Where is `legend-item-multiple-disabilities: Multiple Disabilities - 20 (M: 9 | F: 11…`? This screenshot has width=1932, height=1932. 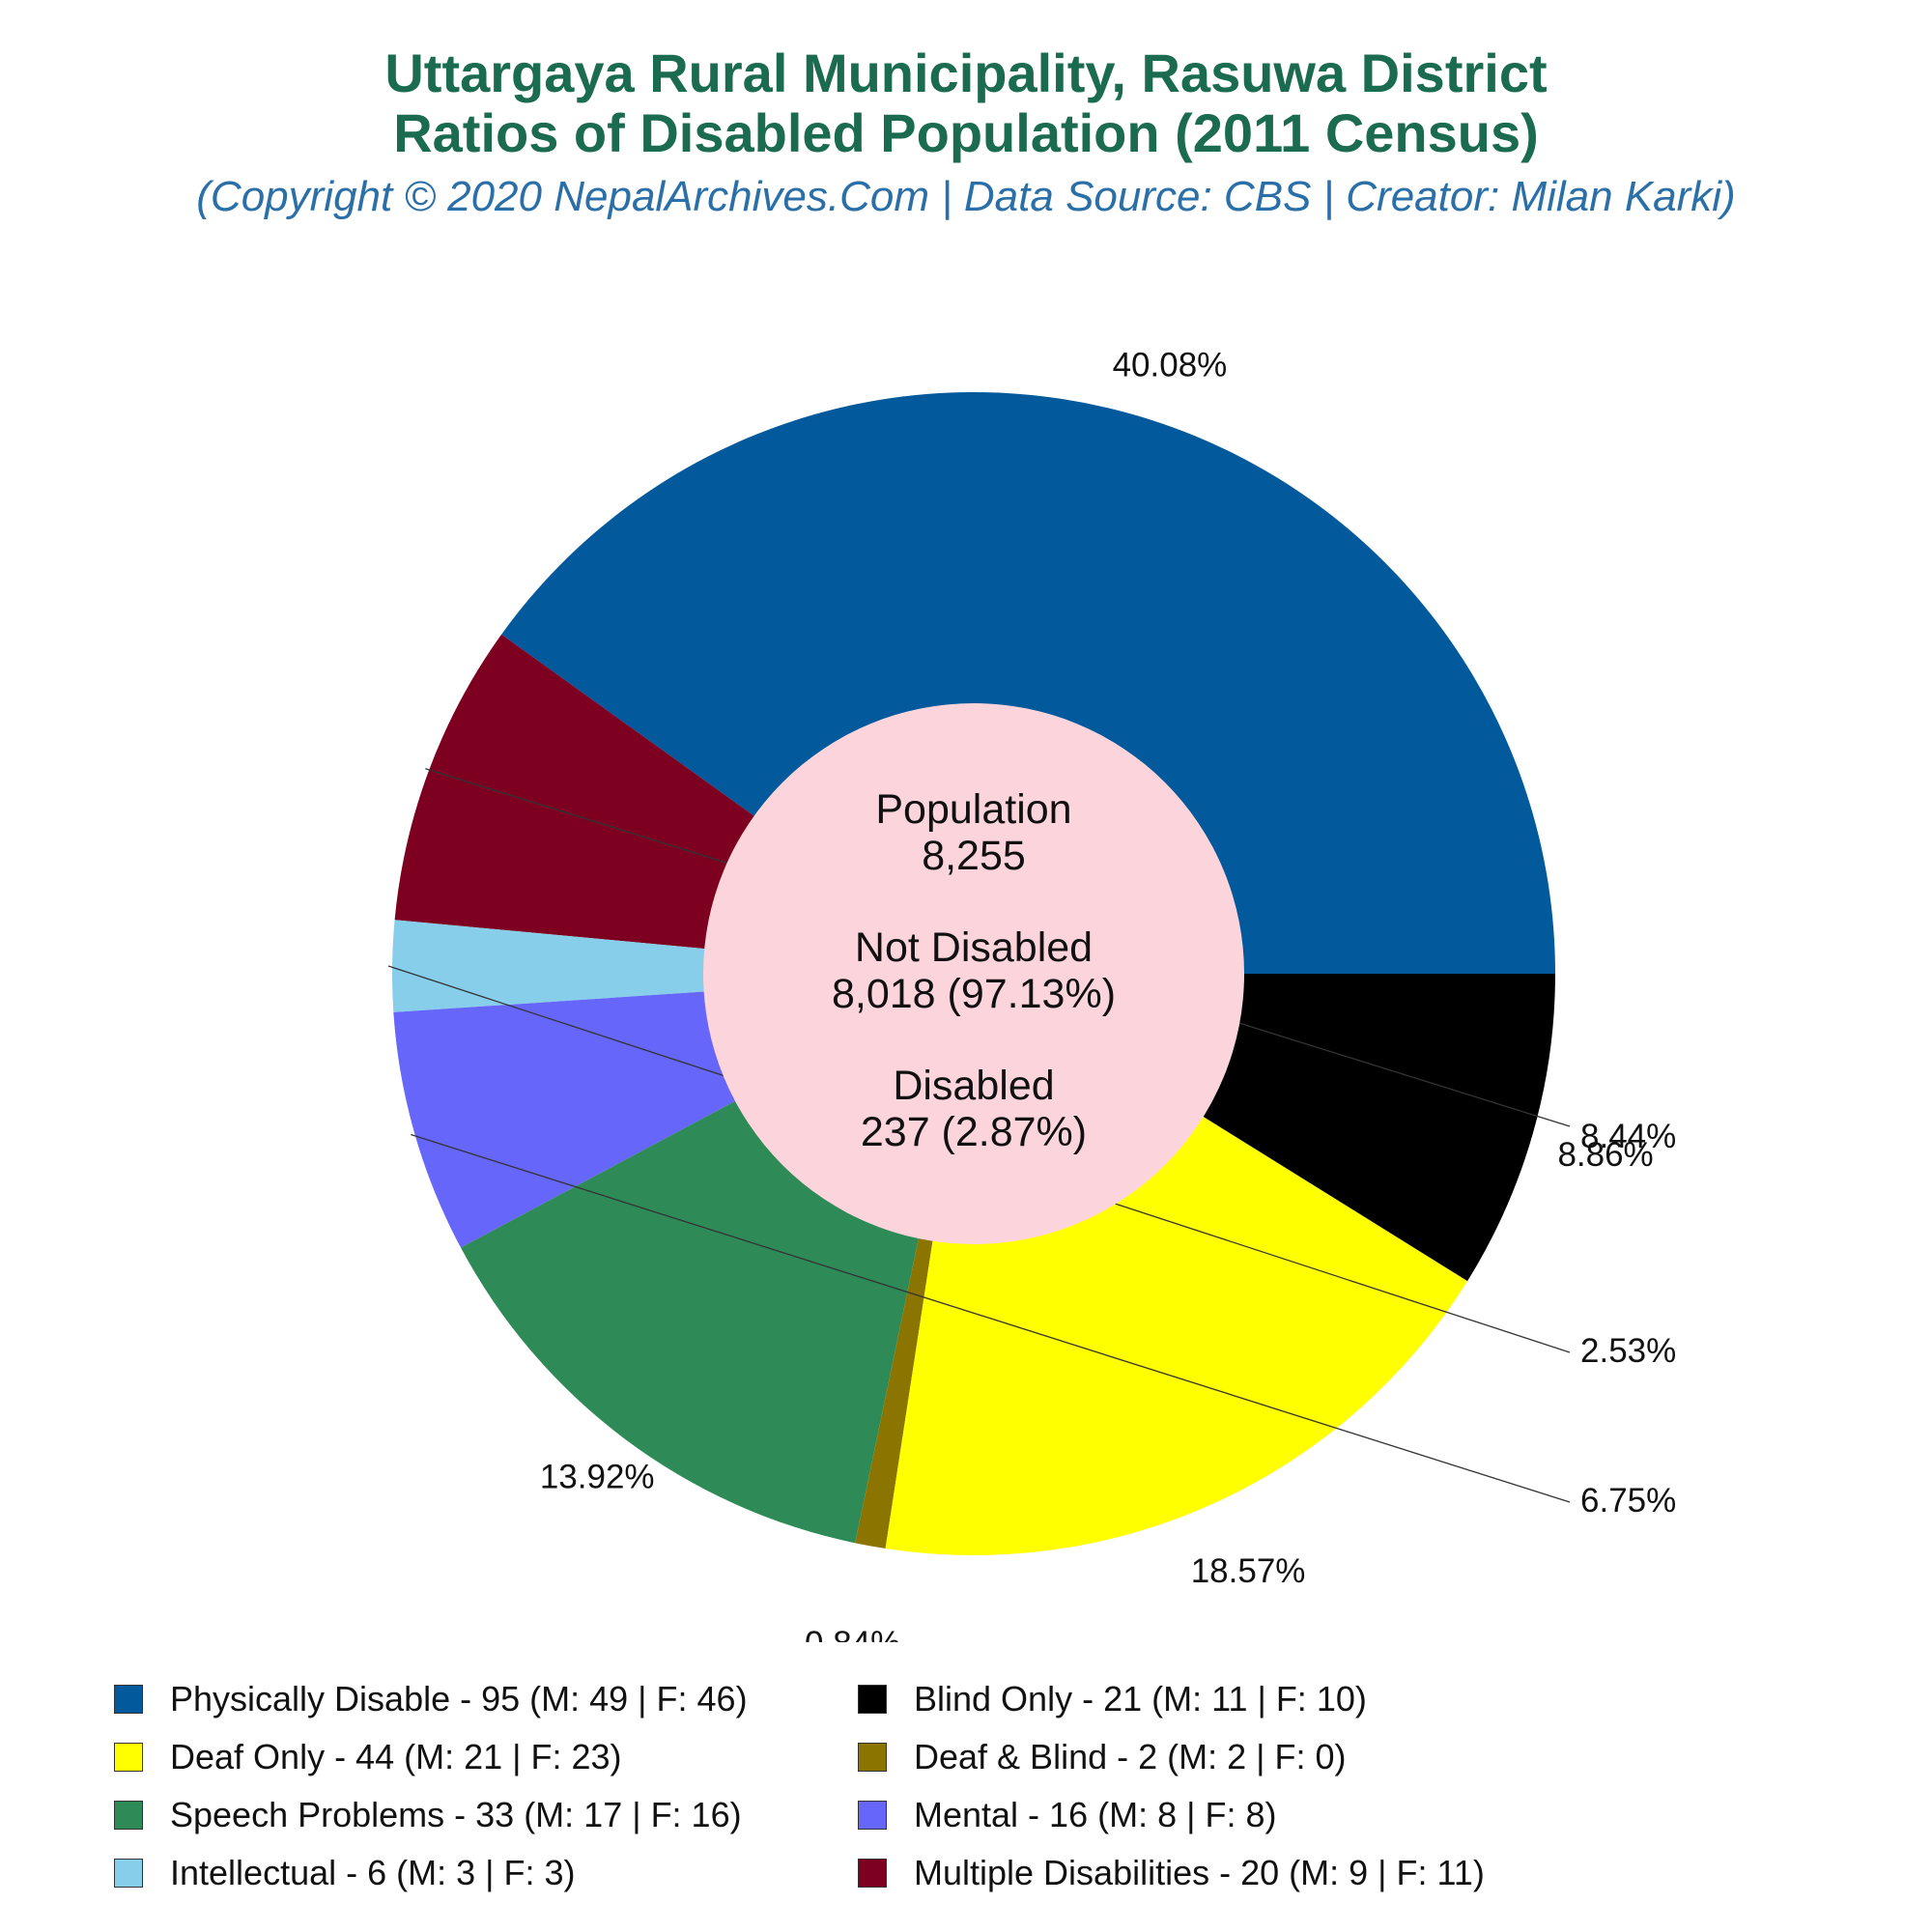 legend-item-multiple-disabilities: Multiple Disabilities - 20 (M: 9 | F: 11… is located at coordinates (1292, 1872).